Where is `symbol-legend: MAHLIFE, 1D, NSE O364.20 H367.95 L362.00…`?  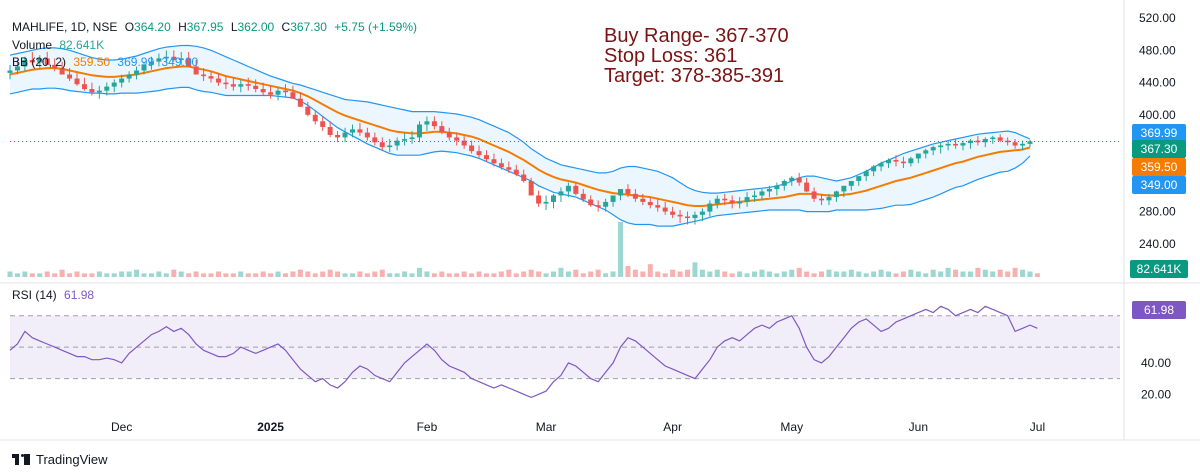 symbol-legend: MAHLIFE, 1D, NSE O364.20 H367.95 L362.00… is located at coordinates (216, 27).